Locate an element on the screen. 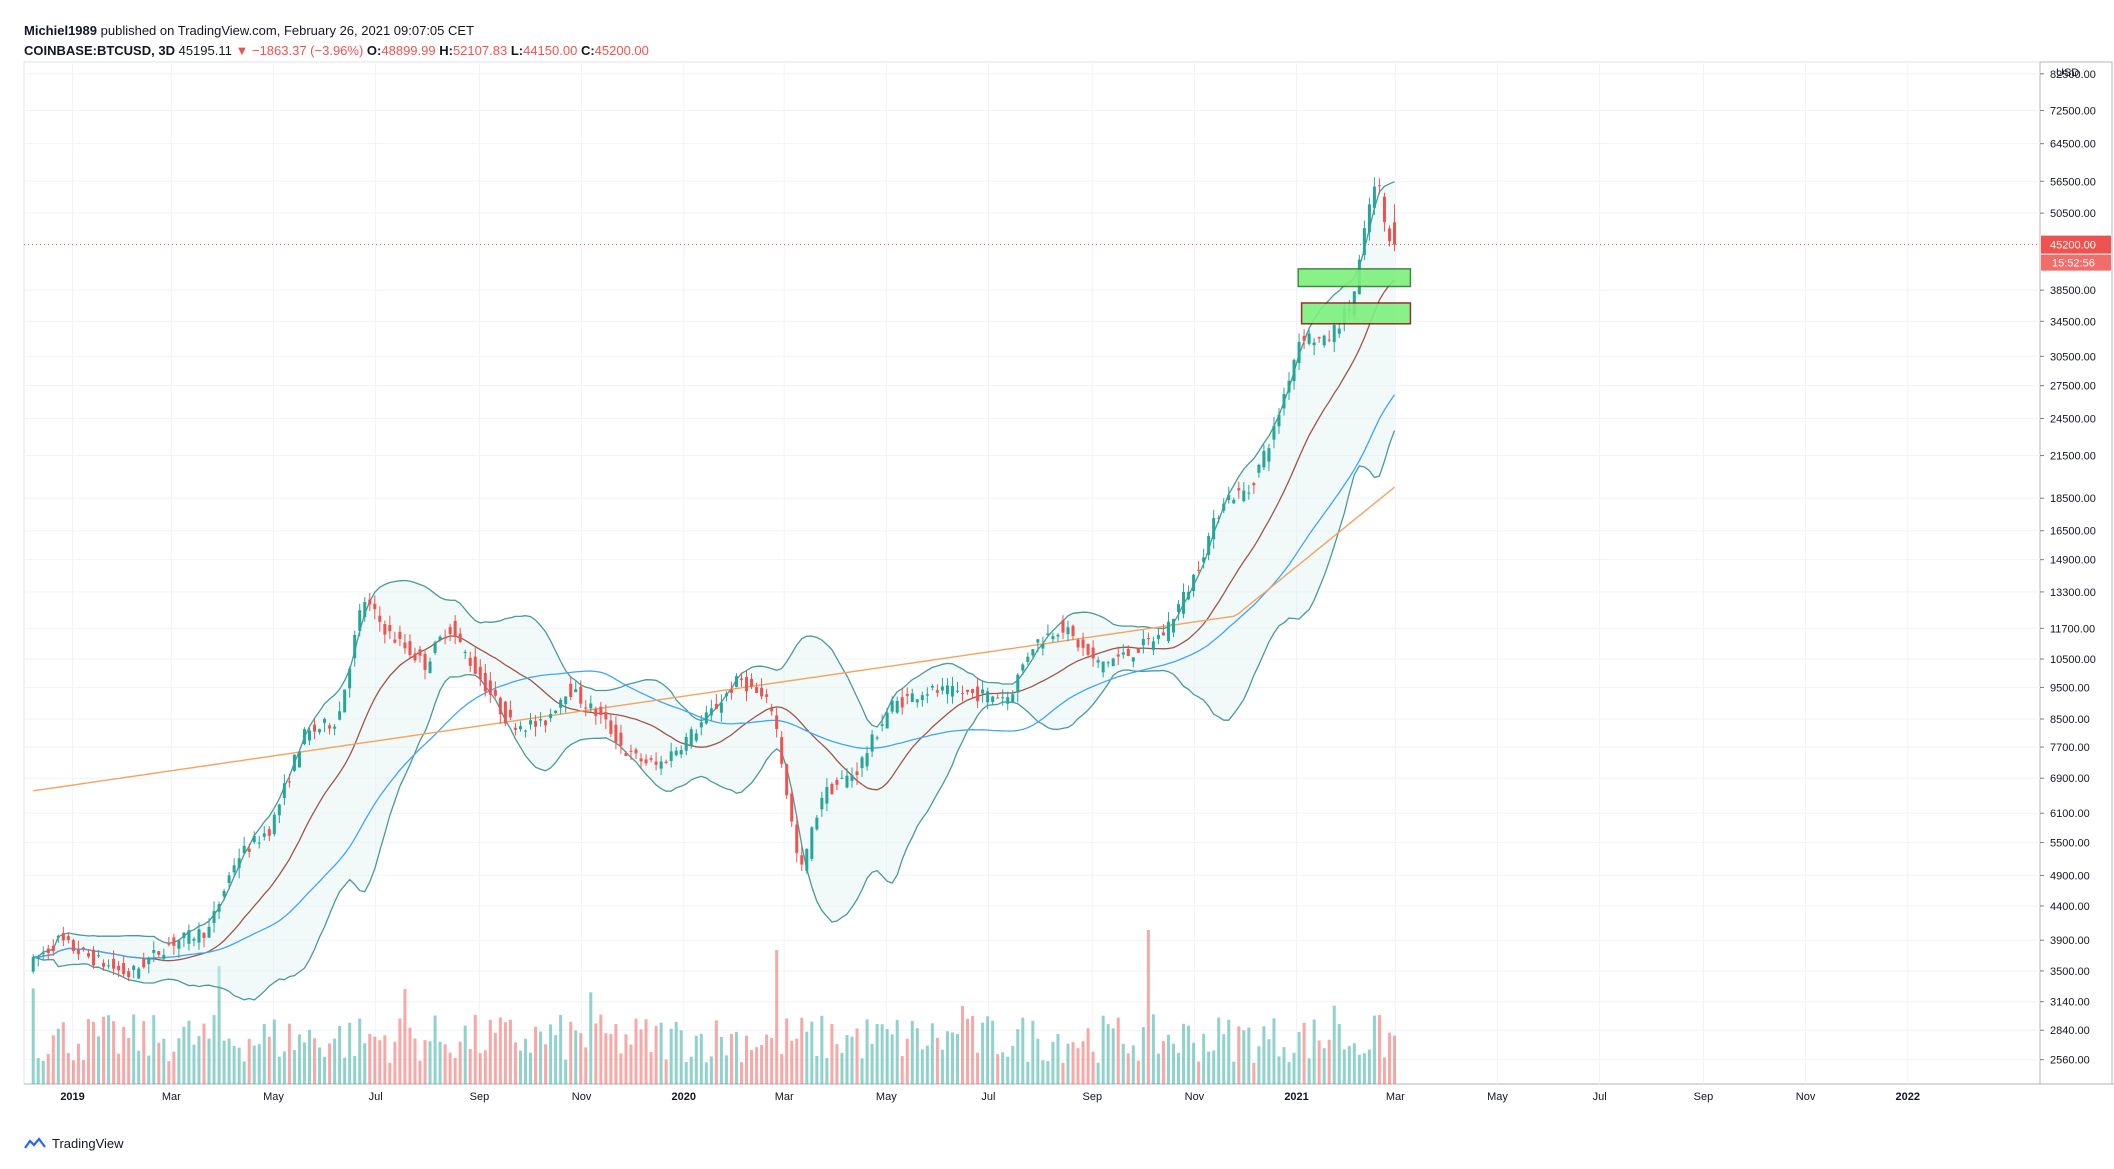 Image resolution: width=2114 pixels, height=1169 pixels. resistance-zone-lower is located at coordinates (1356, 313).